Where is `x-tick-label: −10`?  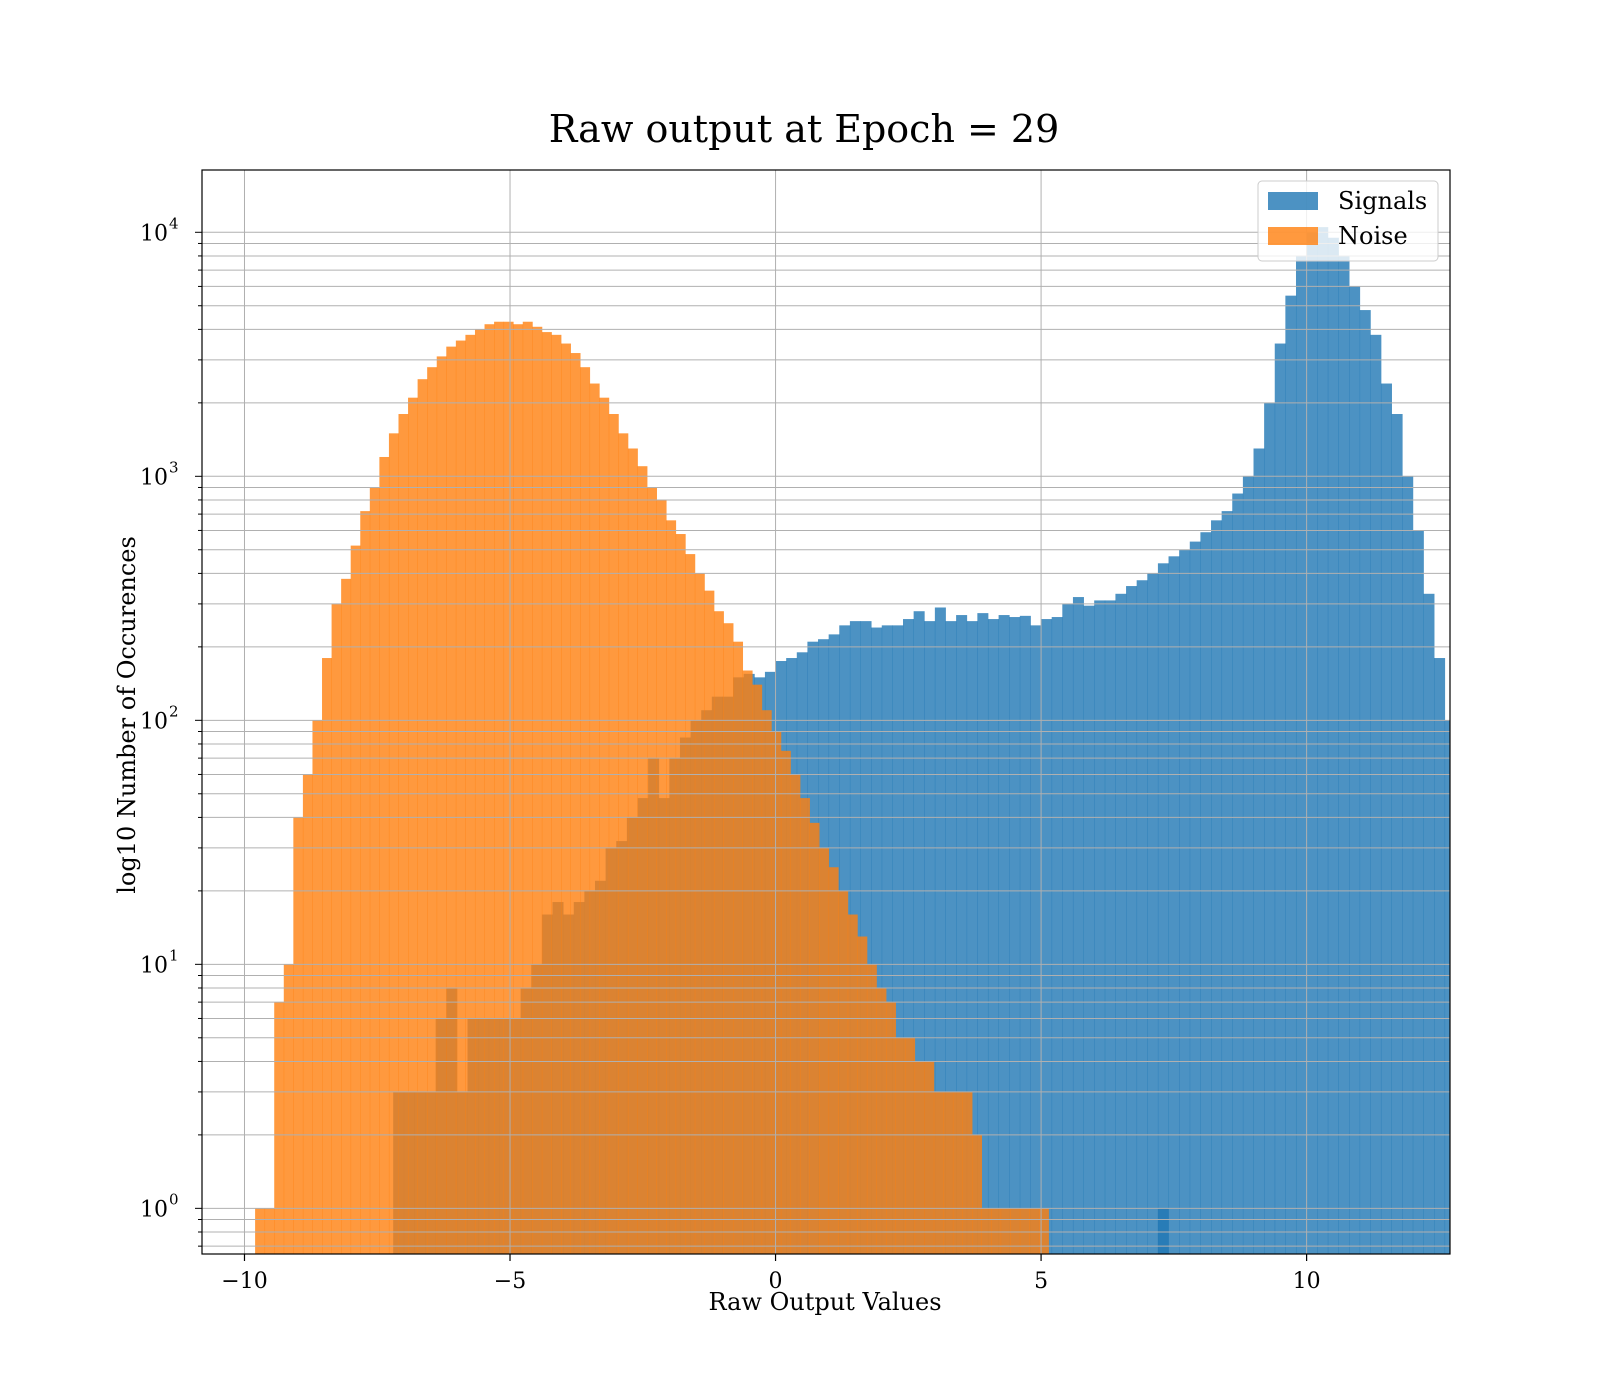 x-tick-label: −10 is located at coordinates (244, 1281).